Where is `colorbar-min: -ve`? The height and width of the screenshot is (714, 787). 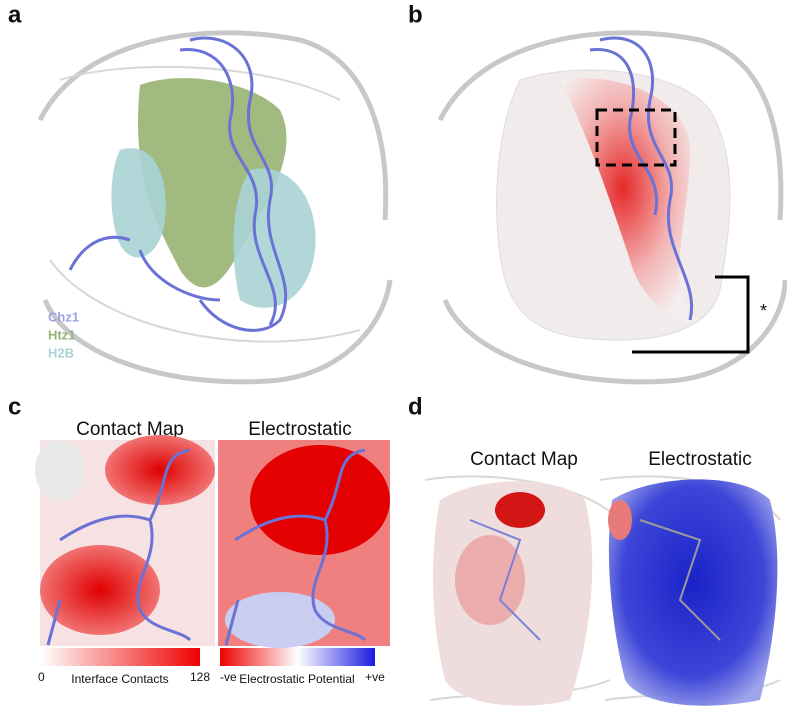 colorbar-min: -ve is located at coordinates (228, 677).